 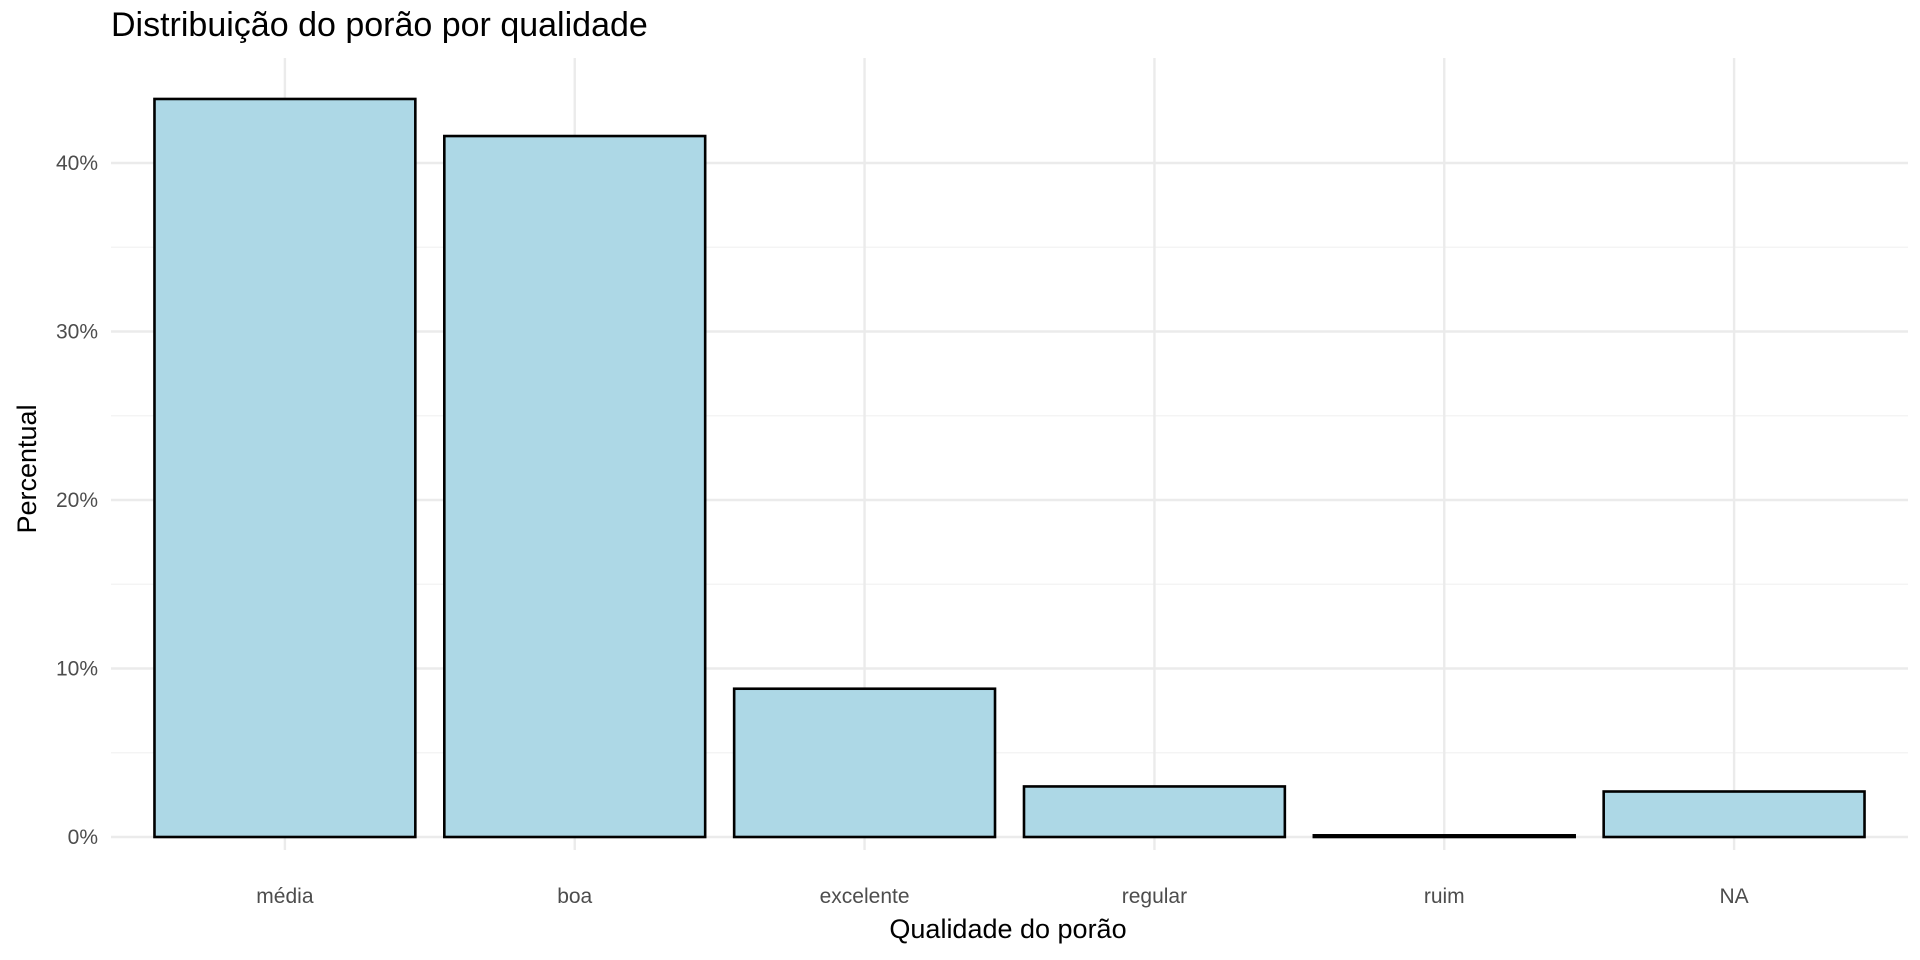 I want to click on y-tick-label: 20%, so click(x=77, y=500).